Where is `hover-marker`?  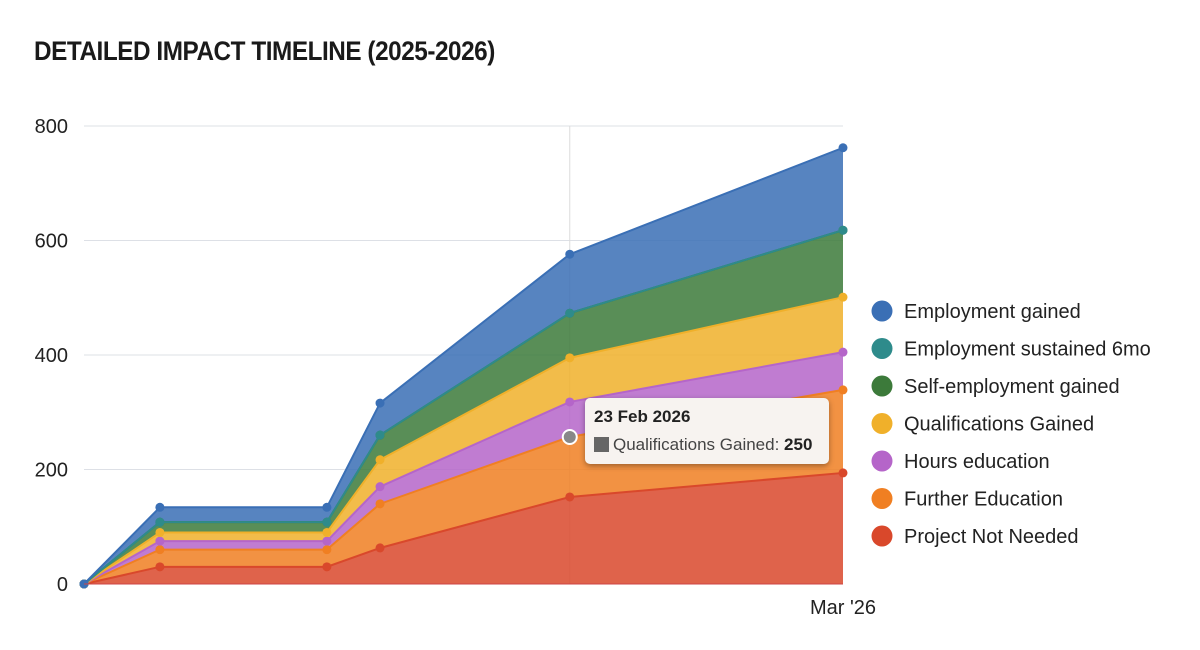
hover-marker is located at coordinates (569, 437).